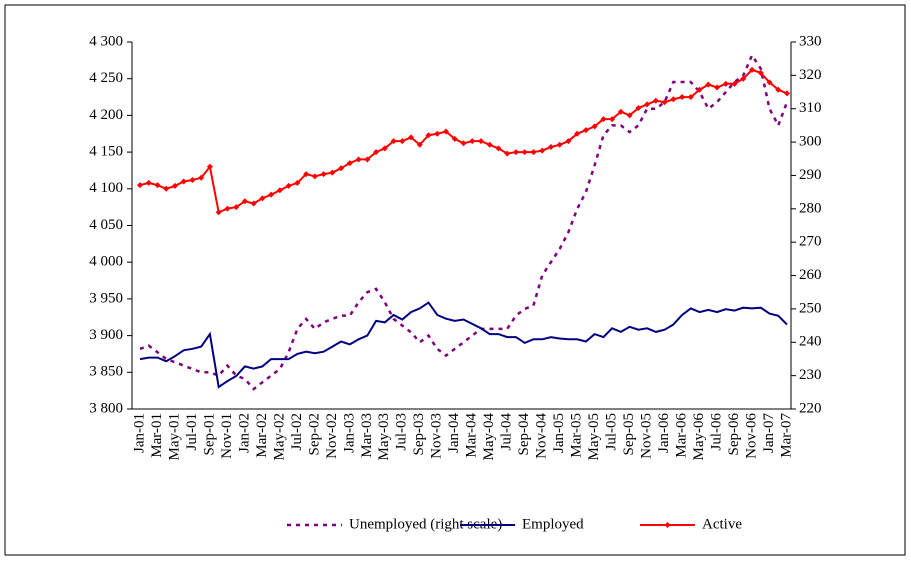 This screenshot has width=911, height=562. I want to click on y-tick-label: 4 050, so click(106, 225).